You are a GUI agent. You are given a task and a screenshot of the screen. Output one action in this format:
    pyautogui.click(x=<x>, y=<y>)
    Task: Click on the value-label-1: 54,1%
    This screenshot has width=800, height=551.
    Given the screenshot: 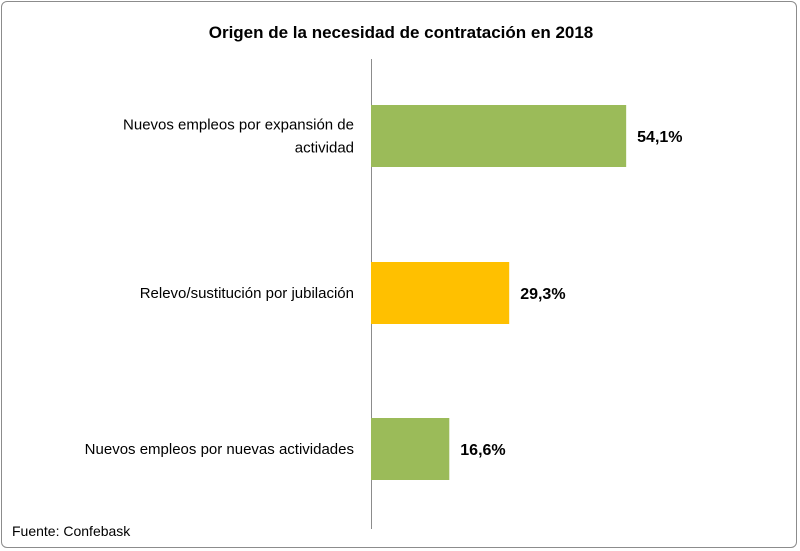 What is the action you would take?
    pyautogui.click(x=659, y=137)
    